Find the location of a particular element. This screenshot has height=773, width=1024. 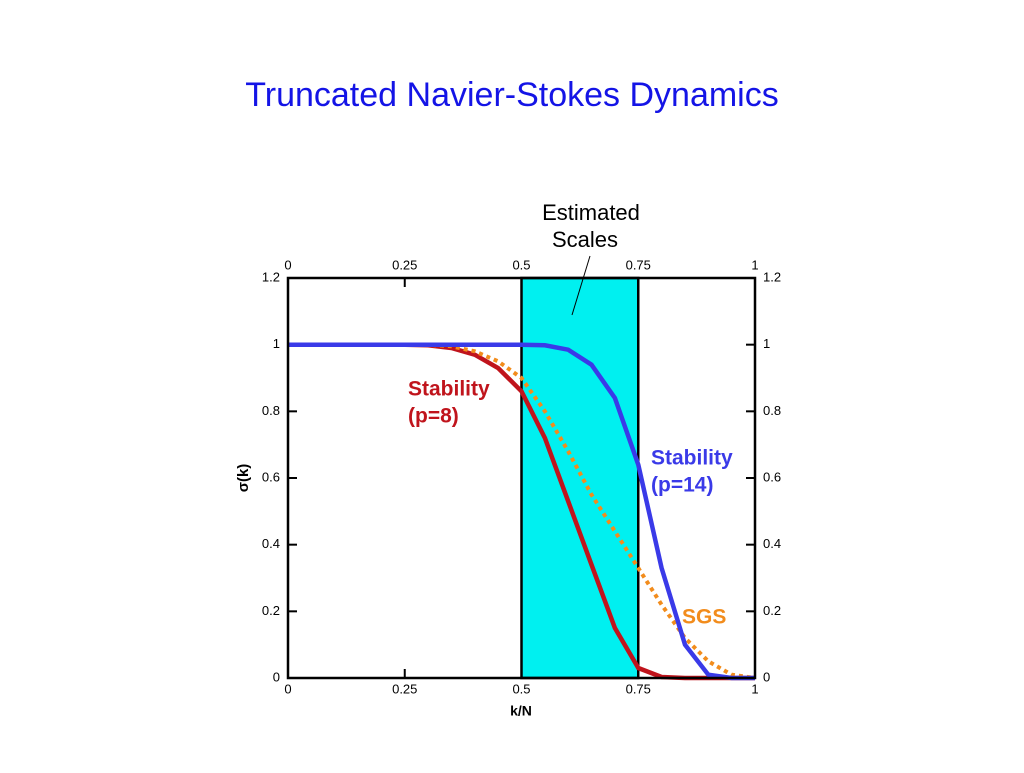

x-tick-label-top: 0 is located at coordinates (287, 264).